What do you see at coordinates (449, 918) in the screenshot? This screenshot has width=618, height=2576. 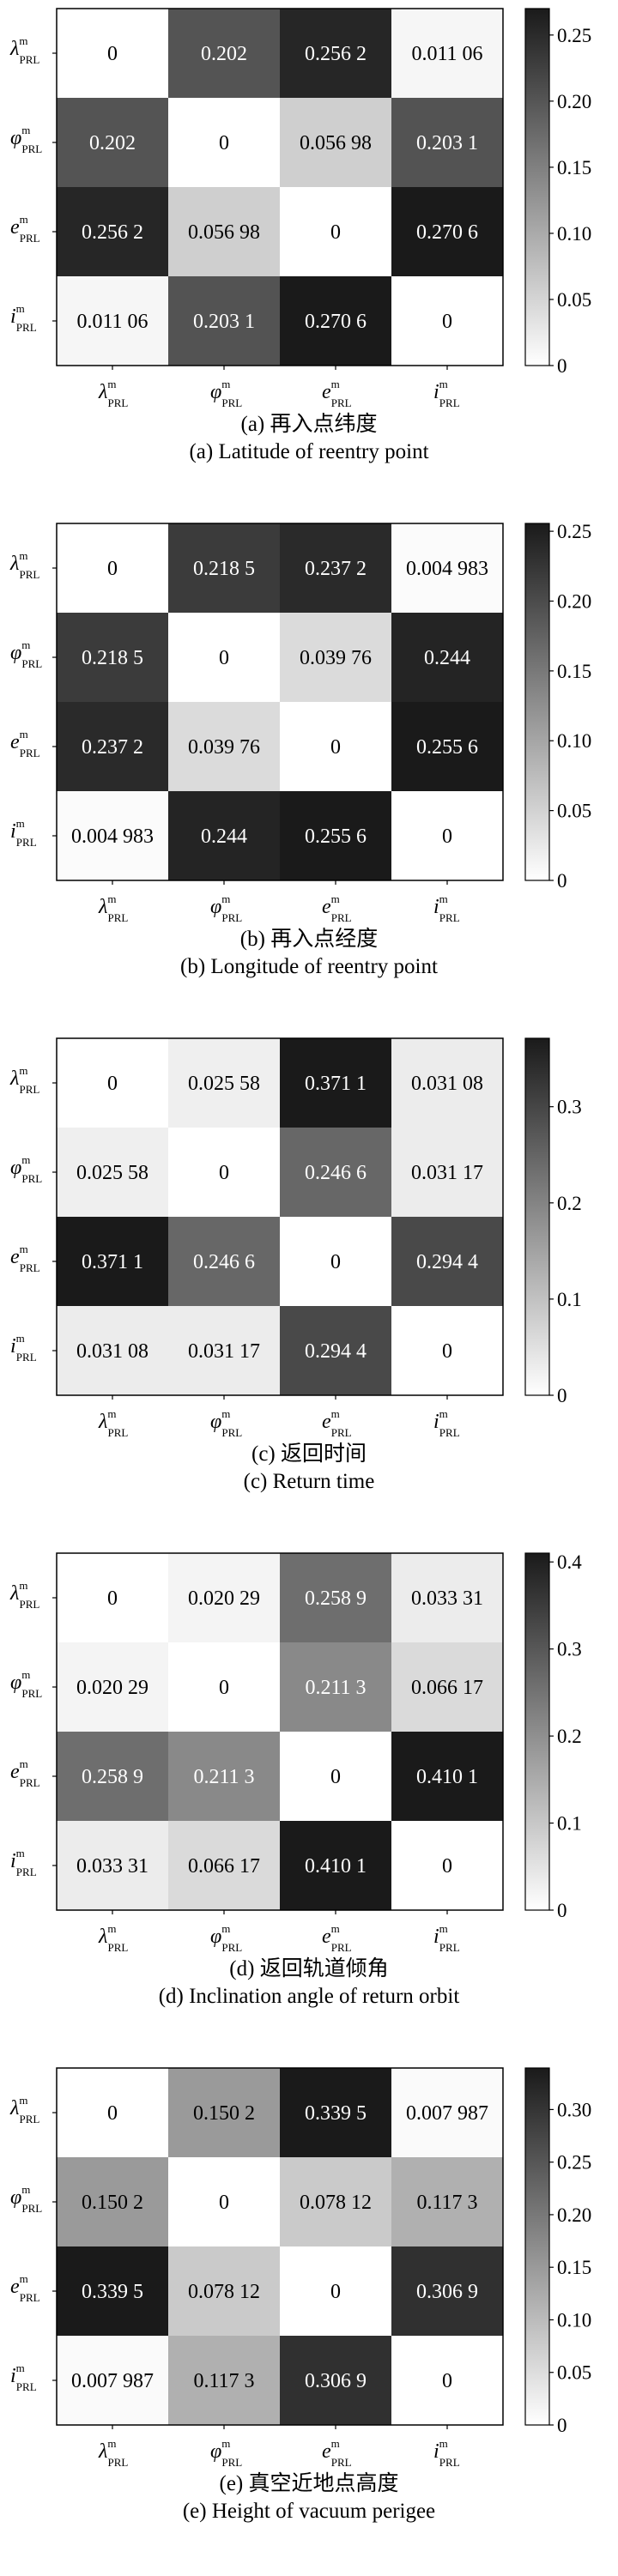 I see `col-label-3-sub: PRL` at bounding box center [449, 918].